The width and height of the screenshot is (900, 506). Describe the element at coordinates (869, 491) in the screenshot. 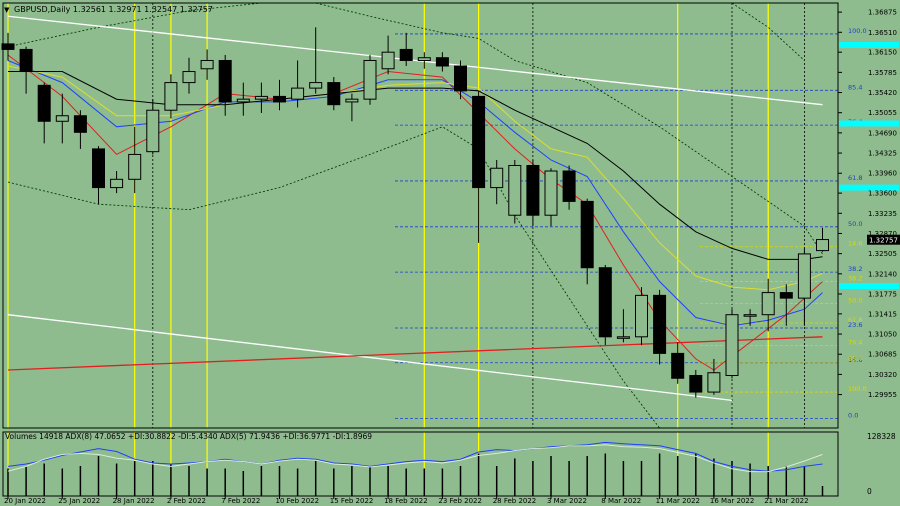

I see `indicator-min-label: 0` at that location.